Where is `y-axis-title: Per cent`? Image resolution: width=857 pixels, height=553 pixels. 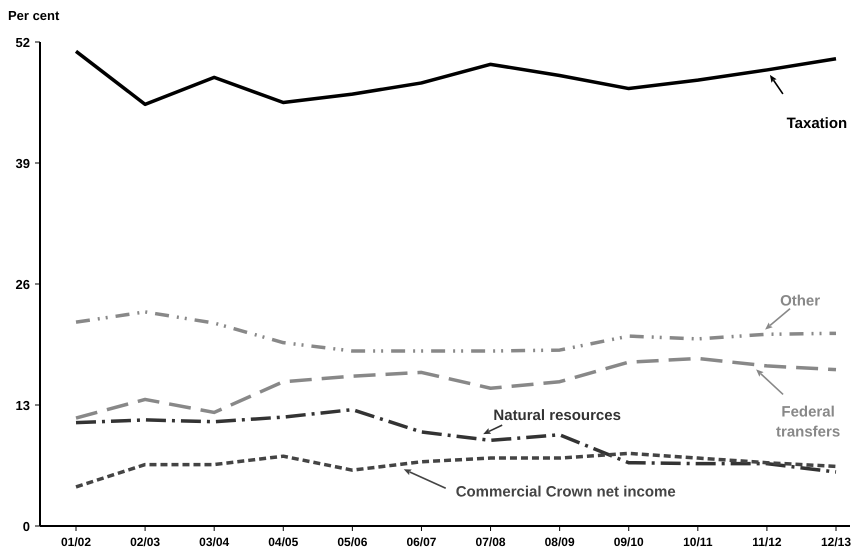 y-axis-title: Per cent is located at coordinates (34, 15).